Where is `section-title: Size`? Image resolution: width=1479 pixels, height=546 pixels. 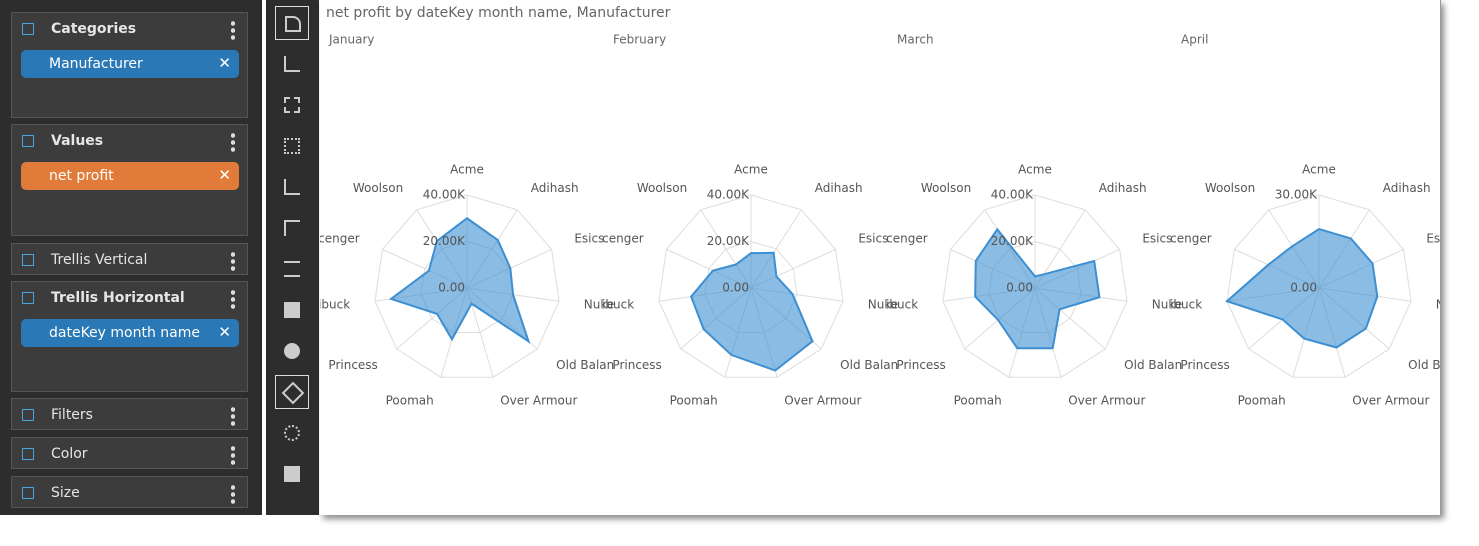
section-title: Size is located at coordinates (65, 493).